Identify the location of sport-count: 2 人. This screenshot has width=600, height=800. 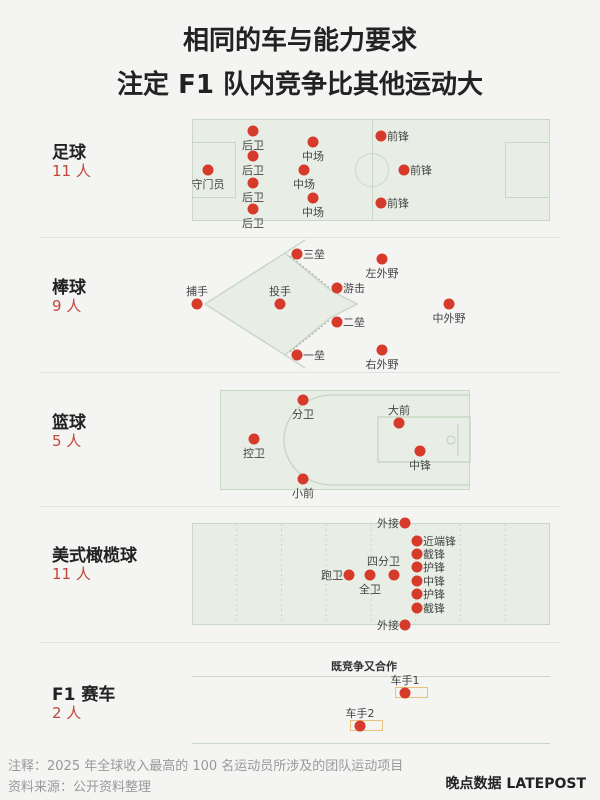
(67, 713).